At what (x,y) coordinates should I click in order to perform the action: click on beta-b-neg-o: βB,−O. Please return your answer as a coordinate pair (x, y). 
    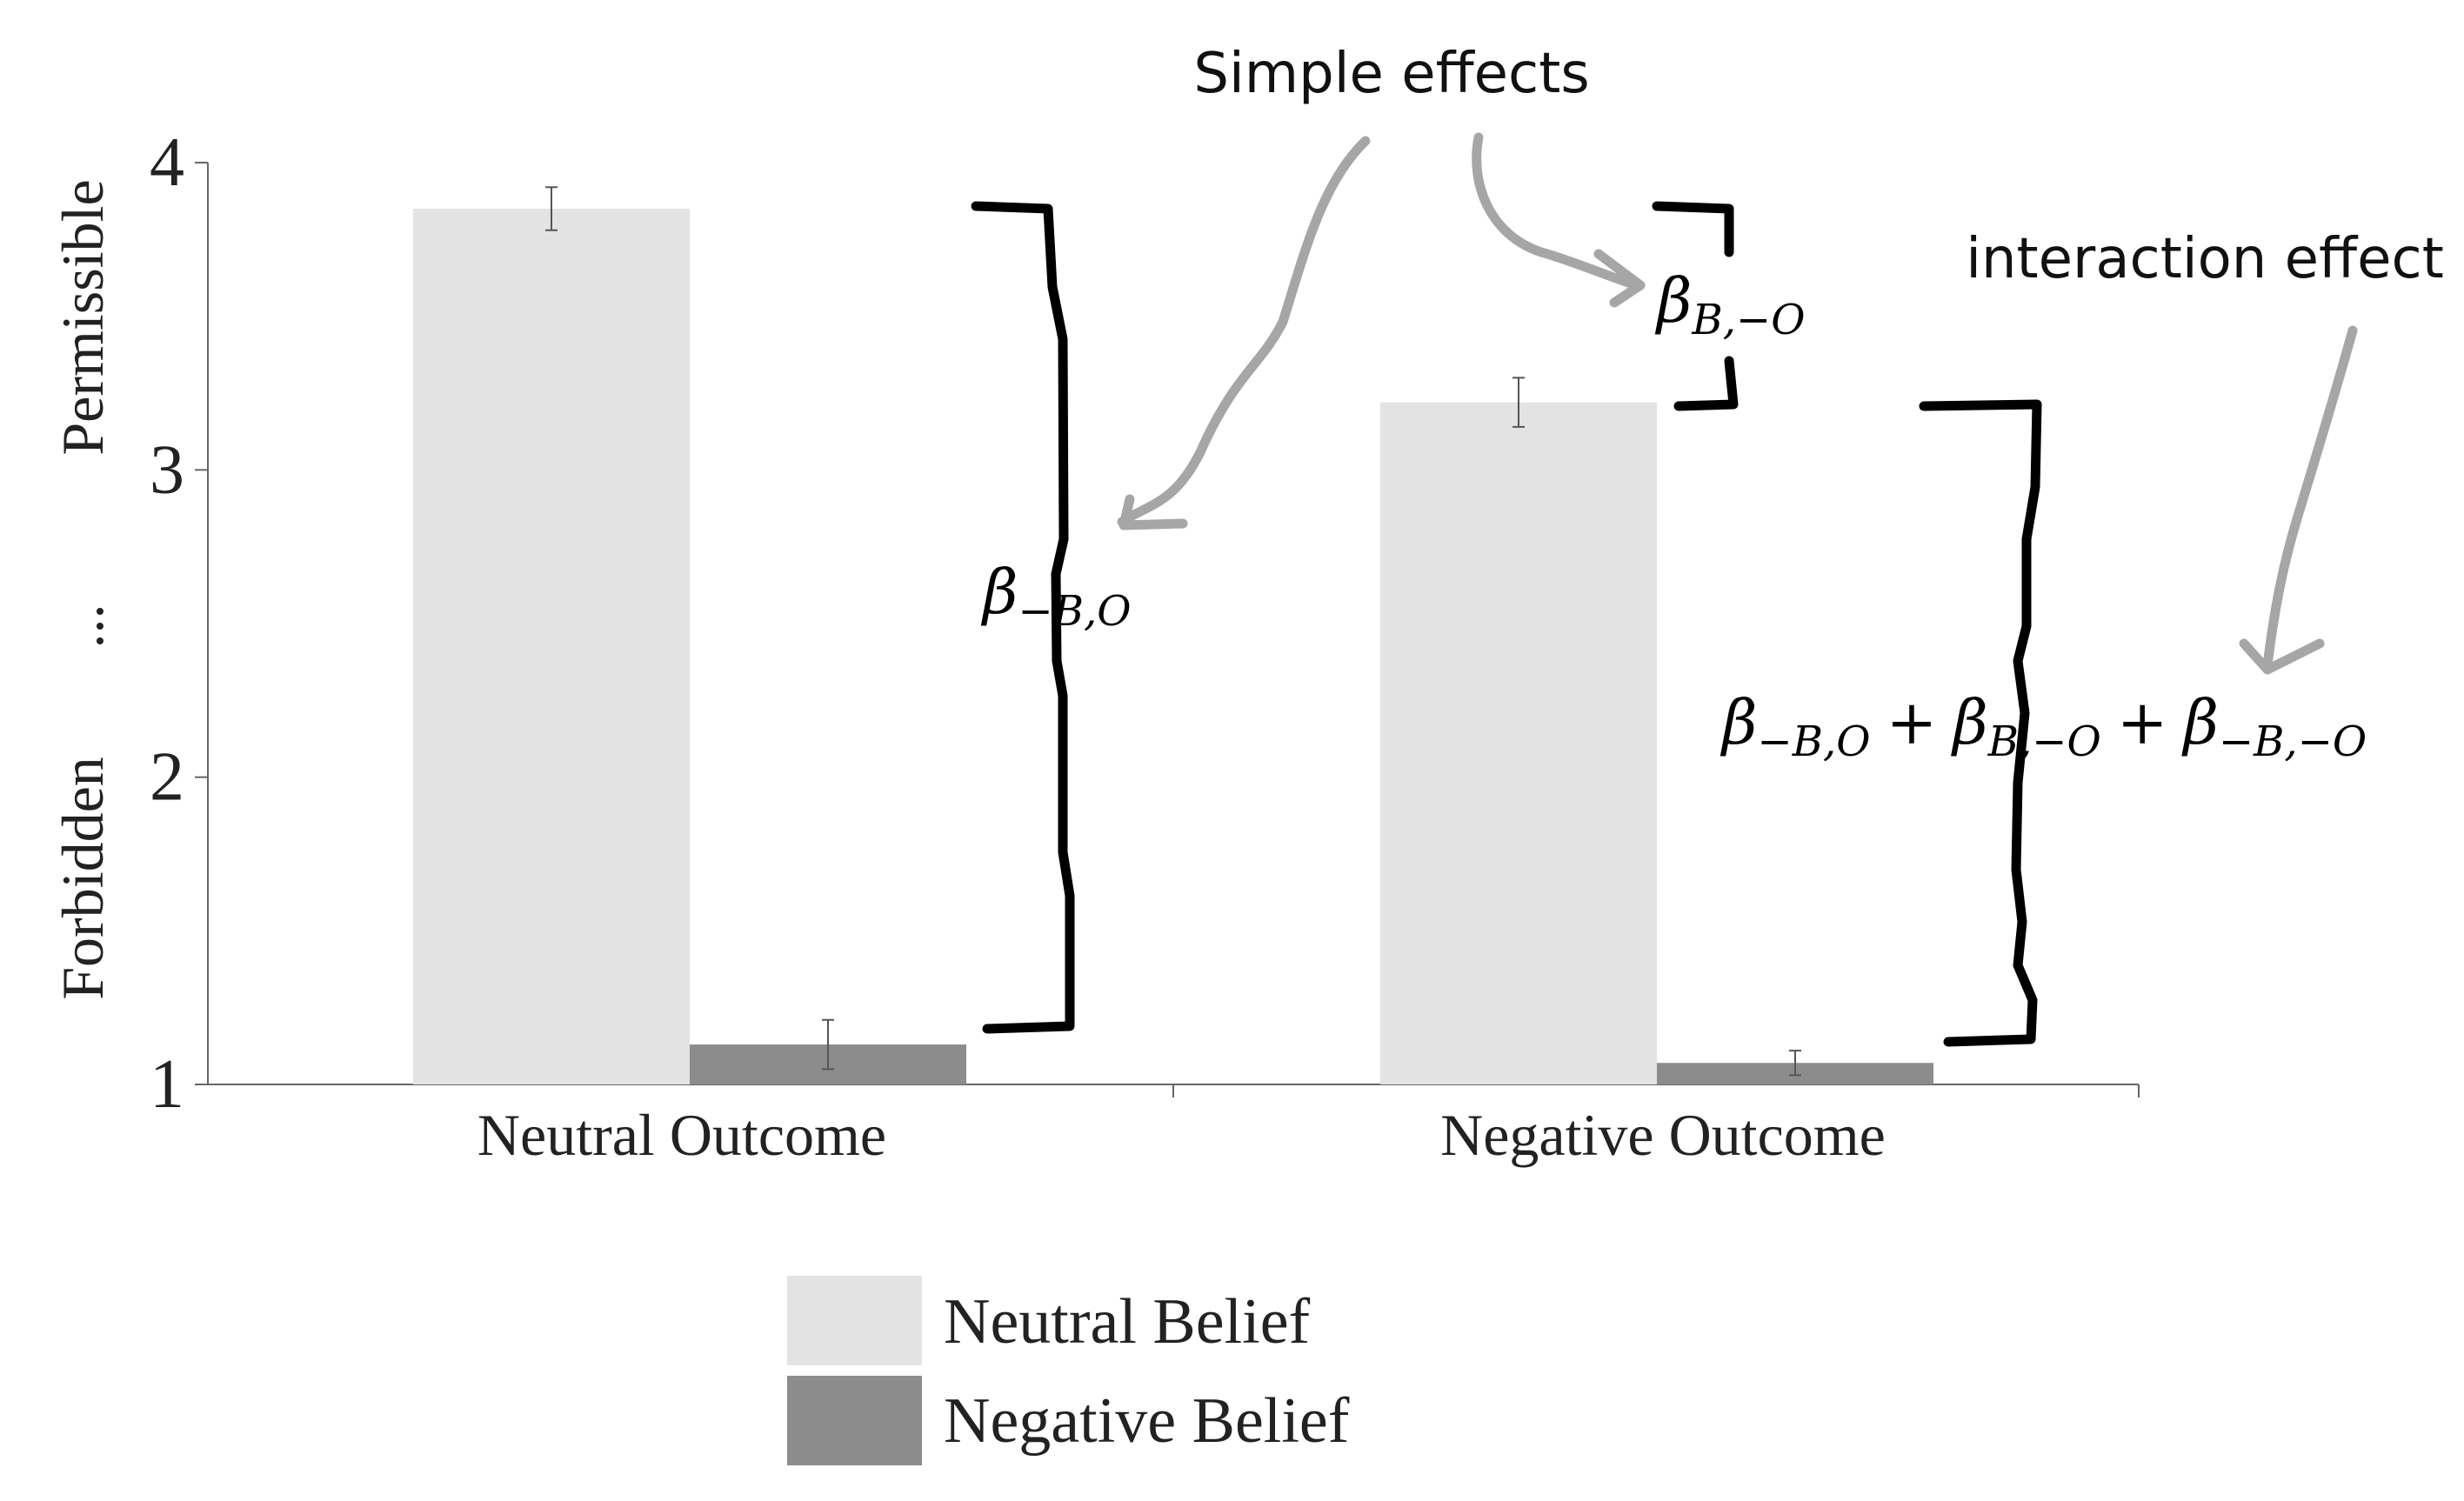
    Looking at the image, I should click on (1730, 305).